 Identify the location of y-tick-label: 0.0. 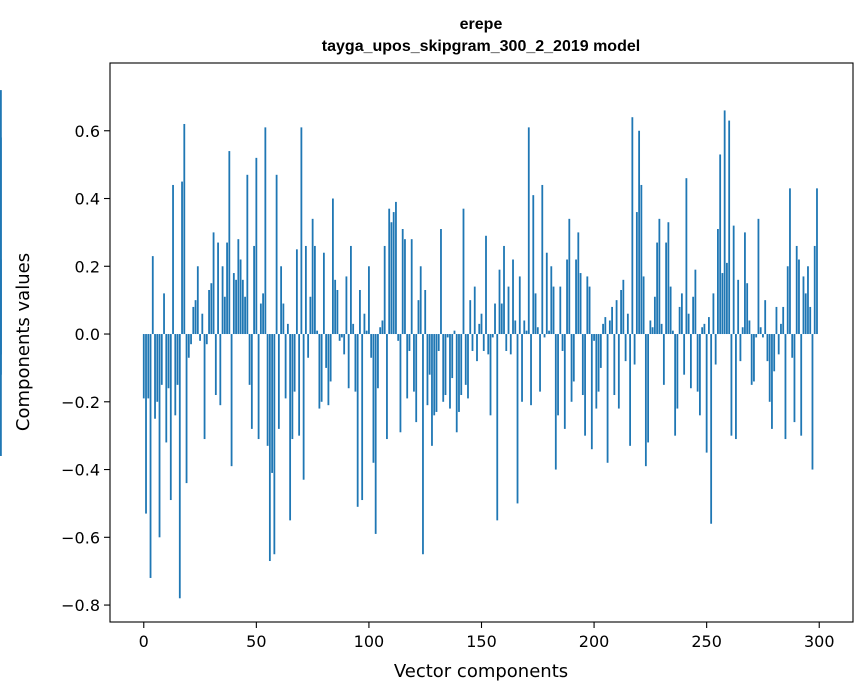
(87, 334).